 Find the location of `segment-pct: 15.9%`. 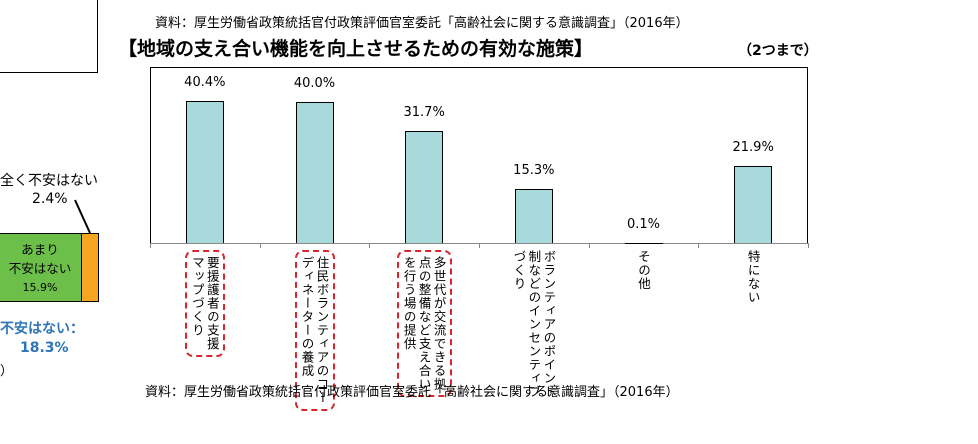

segment-pct: 15.9% is located at coordinates (40, 287).